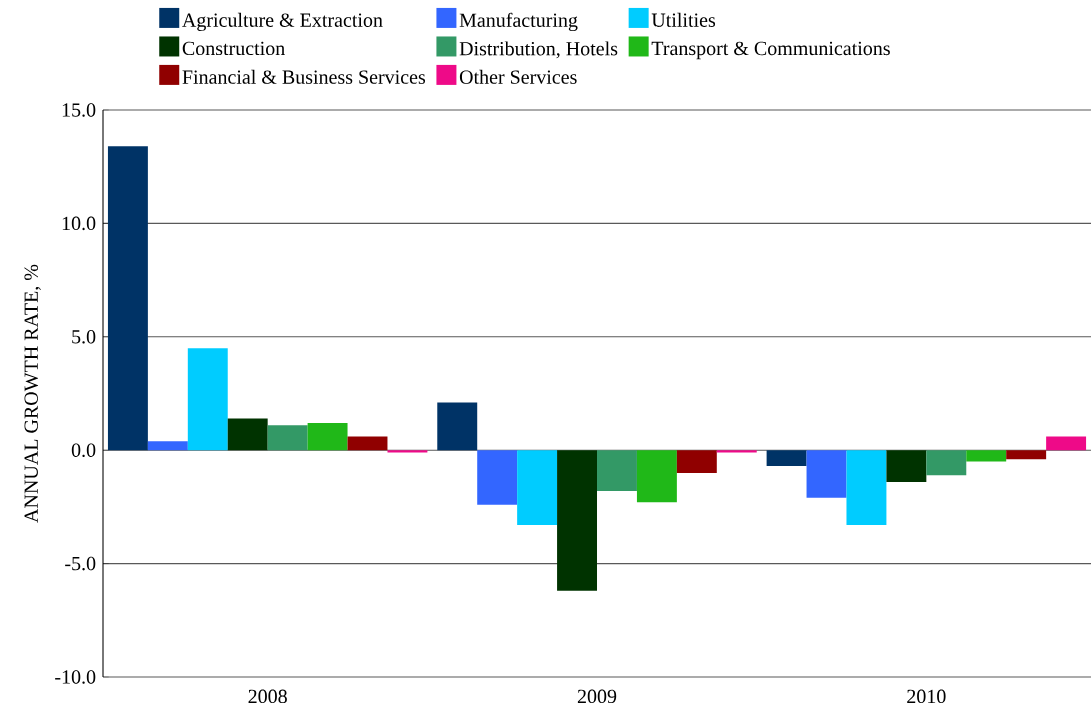 Image resolution: width=1091 pixels, height=715 pixels. I want to click on legend-label: Transport & Communications, so click(770, 50).